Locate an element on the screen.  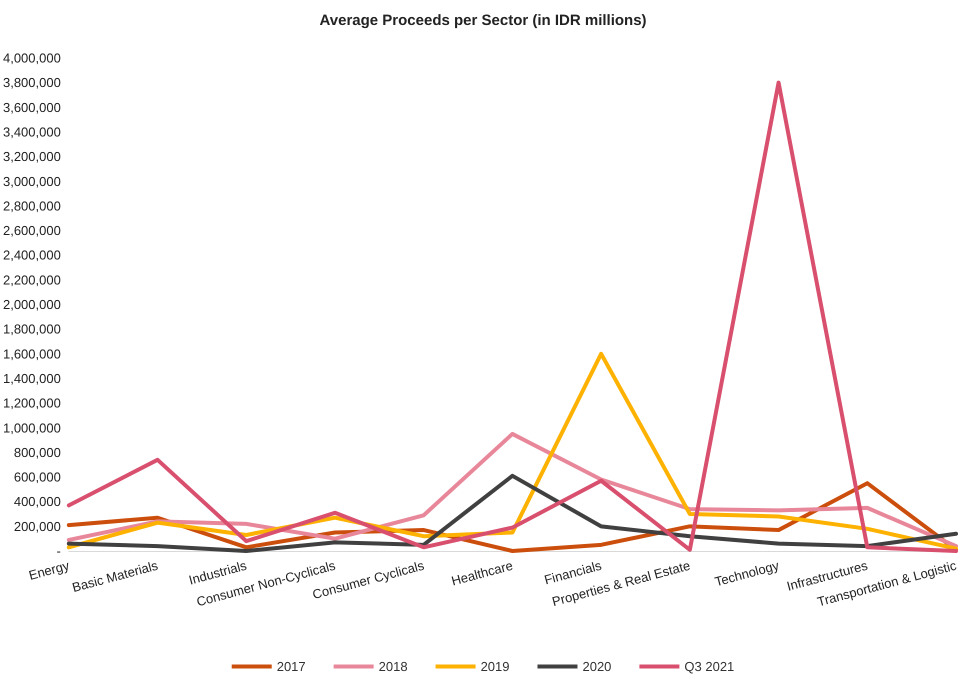
y-tick-label: 1,800,000 is located at coordinates (31, 329).